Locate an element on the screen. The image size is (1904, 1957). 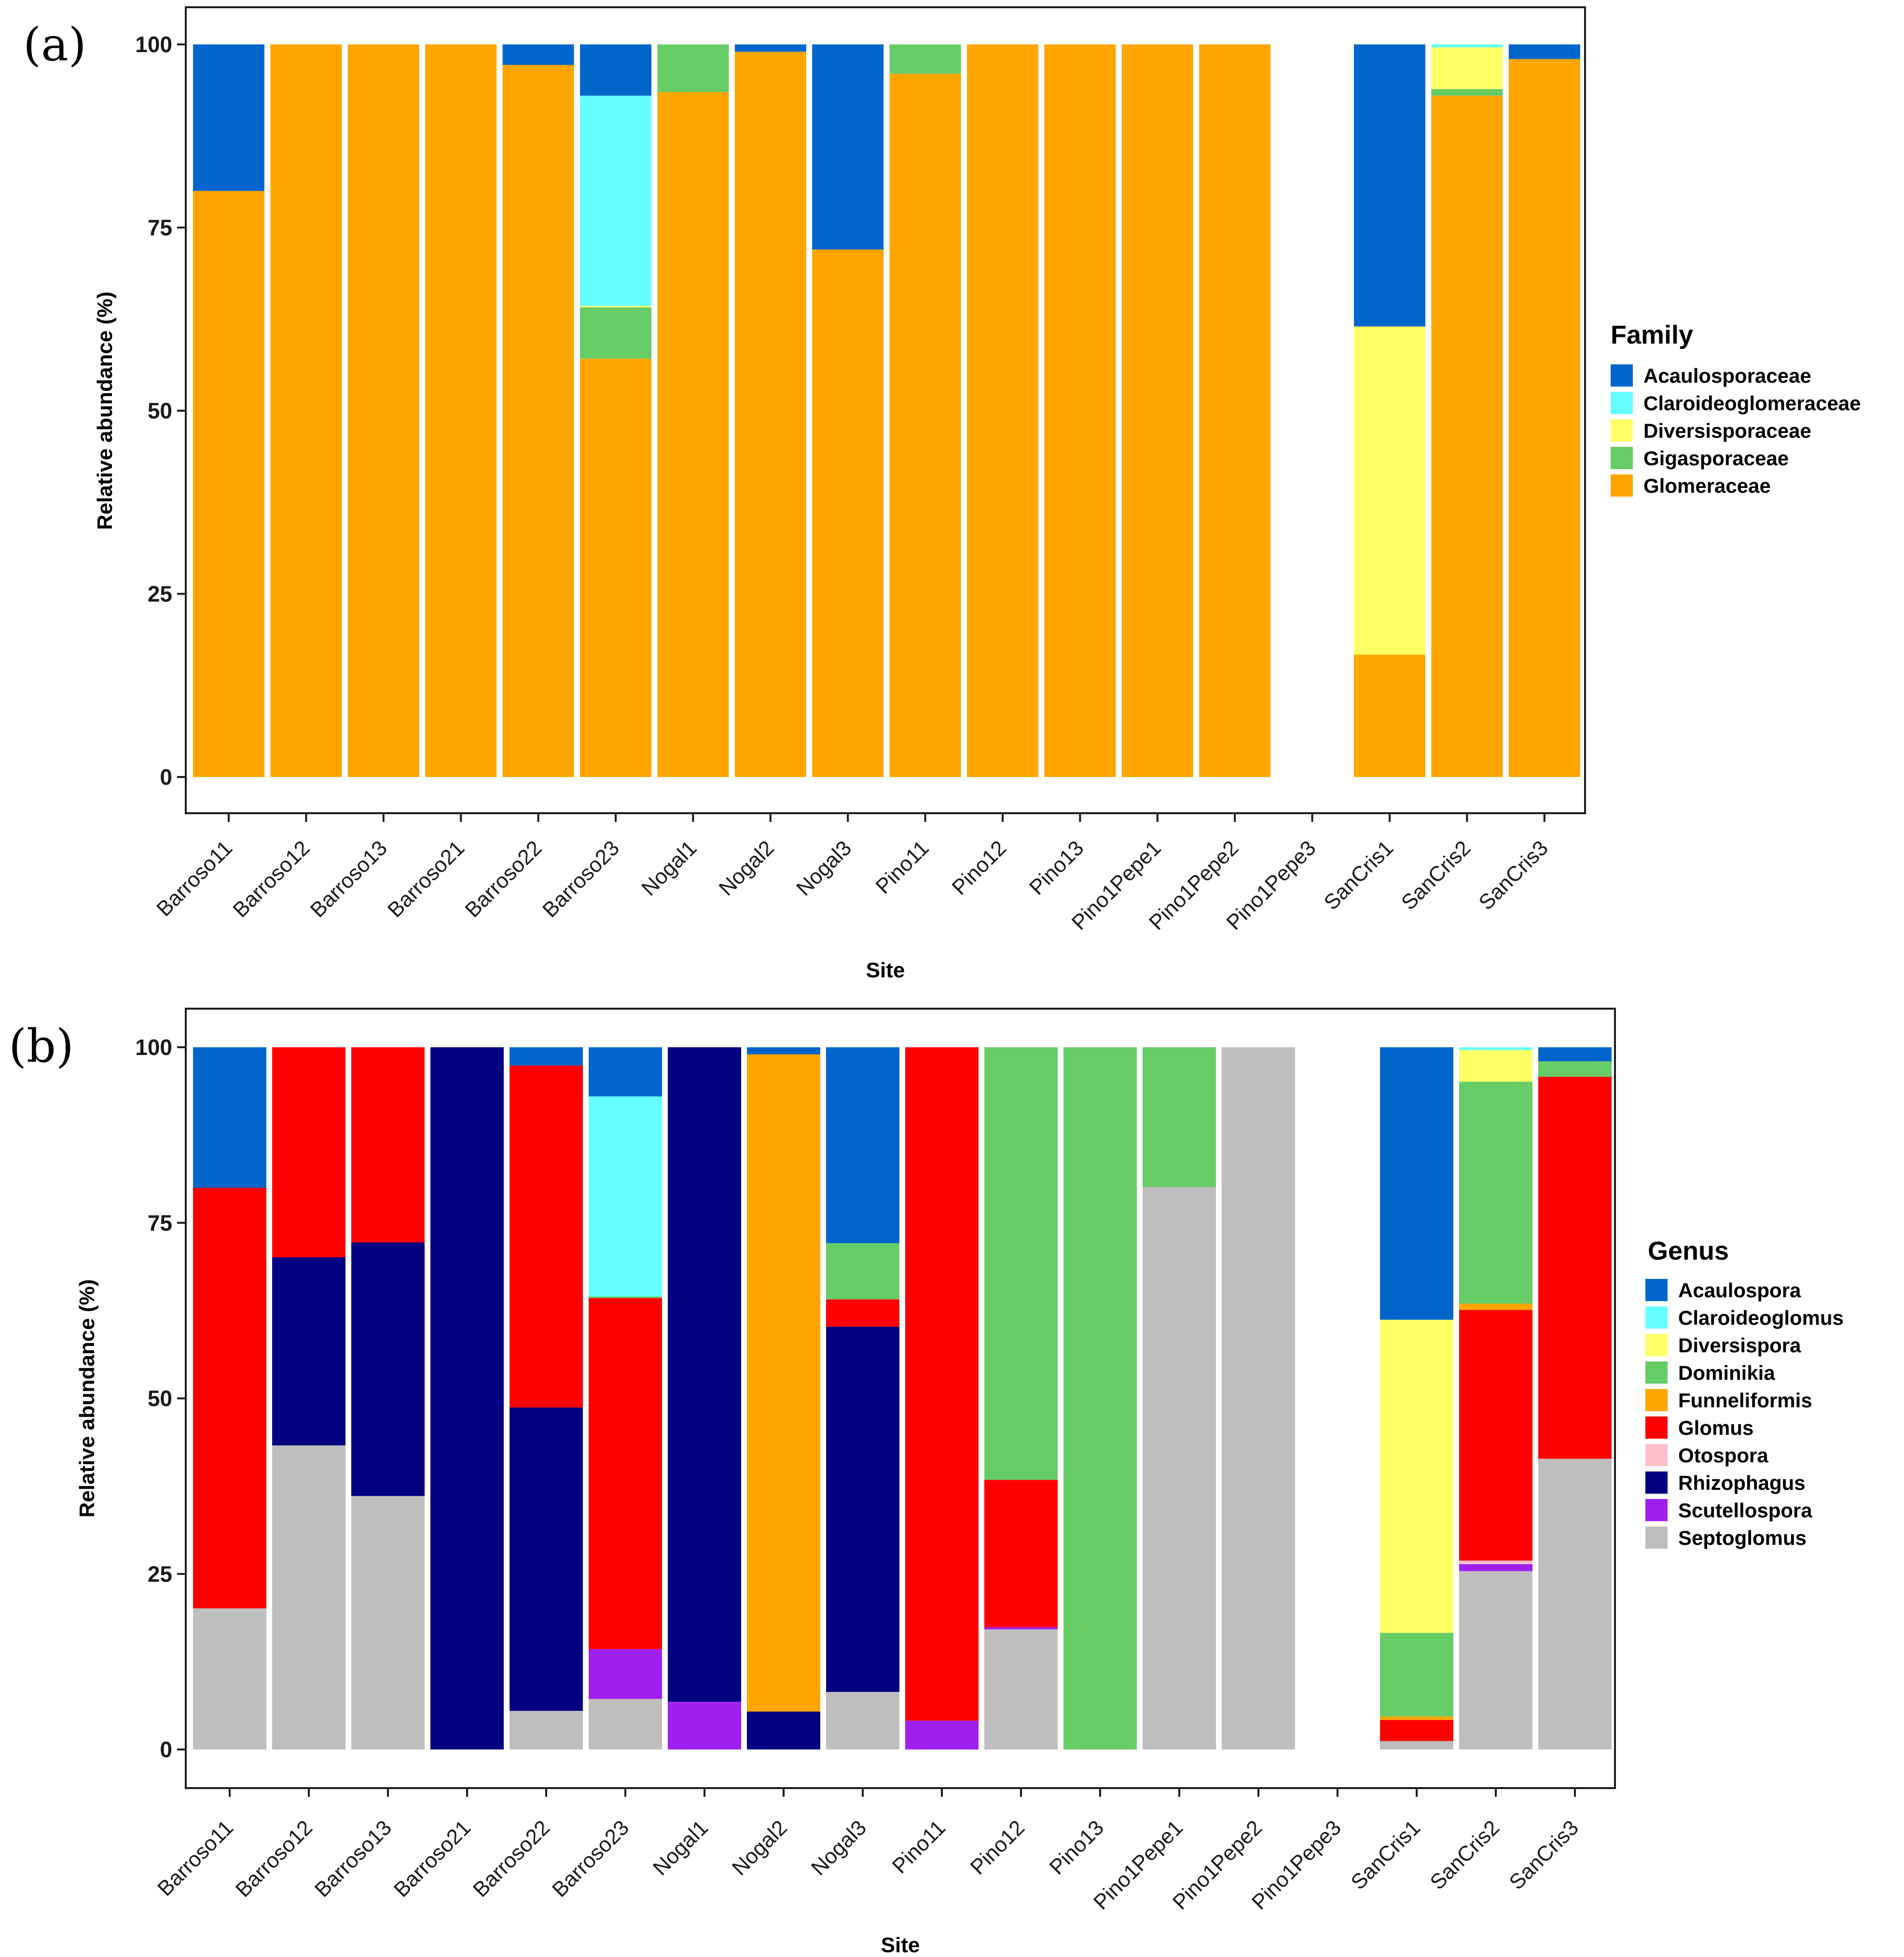
legend-entry: Claroideoglomeraceae is located at coordinates (1752, 404).